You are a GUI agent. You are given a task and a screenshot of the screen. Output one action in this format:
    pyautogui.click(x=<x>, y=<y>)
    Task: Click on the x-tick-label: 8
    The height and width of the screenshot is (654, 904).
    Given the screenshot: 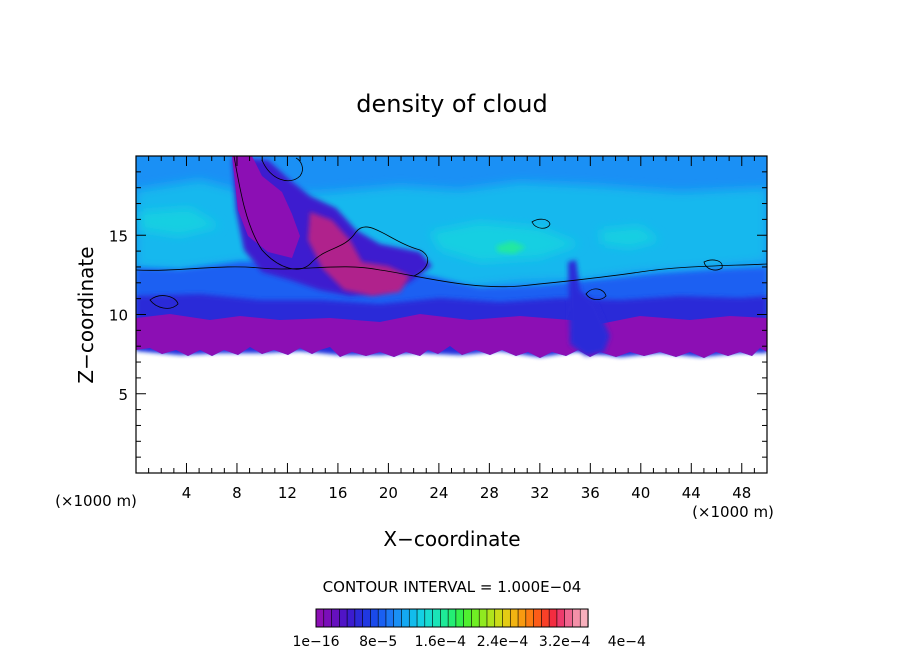 What is the action you would take?
    pyautogui.click(x=237, y=493)
    